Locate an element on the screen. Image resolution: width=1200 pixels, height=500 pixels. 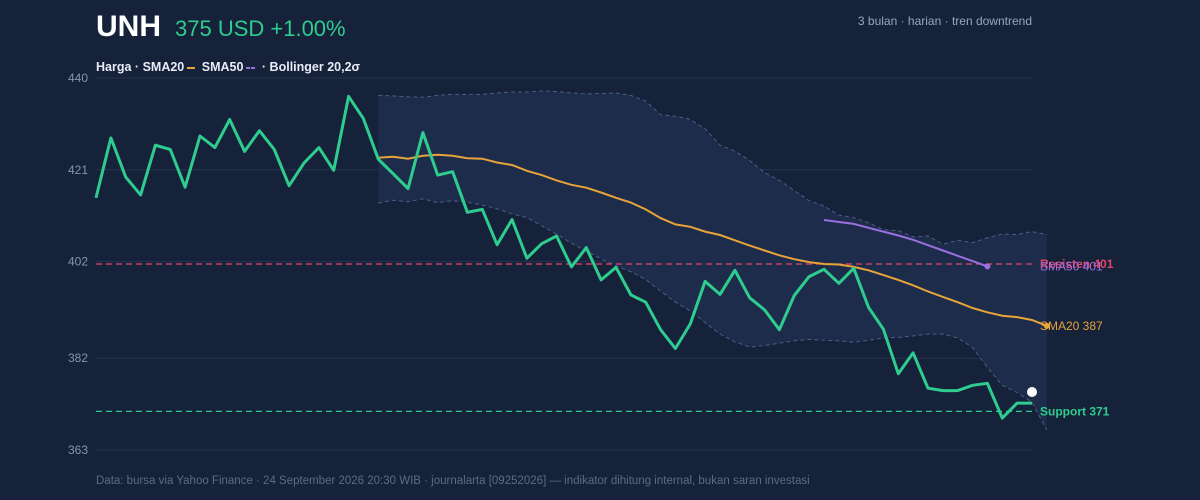
resistance-label: Resisten 401 is located at coordinates (1077, 264).